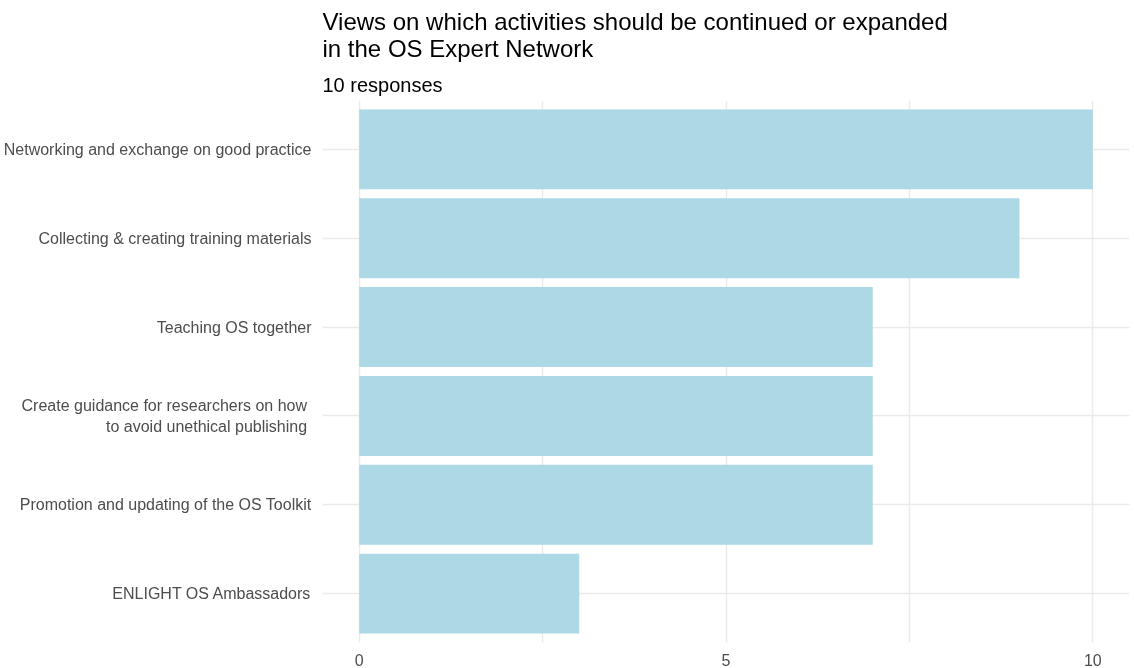 Image resolution: width=1134 pixels, height=668 pixels. Describe the element at coordinates (164, 416) in the screenshot. I see `y-tick-label: Create guidance for researchers on how to avoid unethical publishing` at that location.